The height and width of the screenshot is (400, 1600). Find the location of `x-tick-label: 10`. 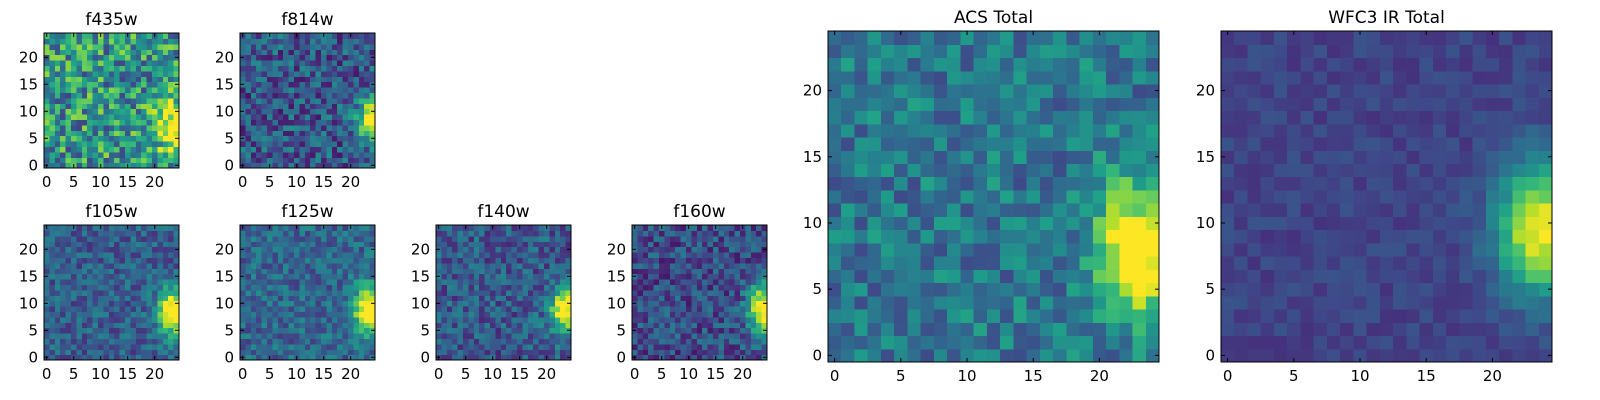

x-tick-label: 10 is located at coordinates (296, 182).